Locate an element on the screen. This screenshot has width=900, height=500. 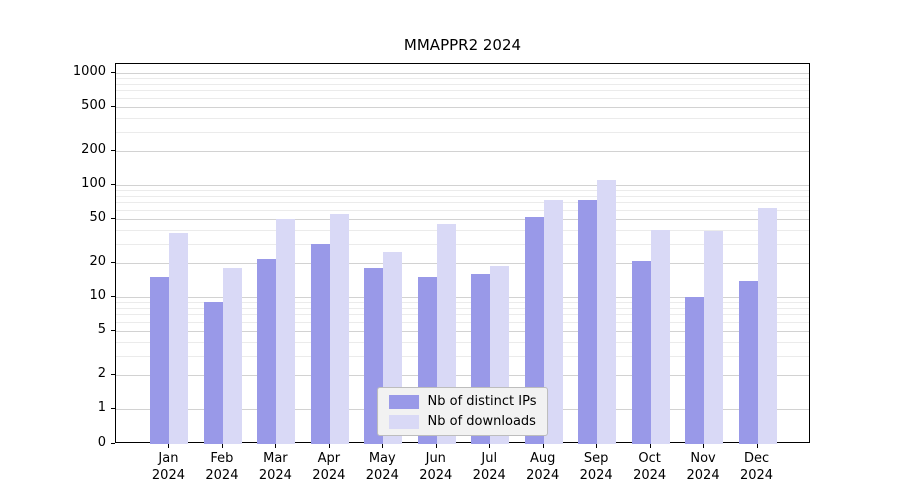
legend-item-distinct-ips: Nb of distinct IPs is located at coordinates (462, 401).